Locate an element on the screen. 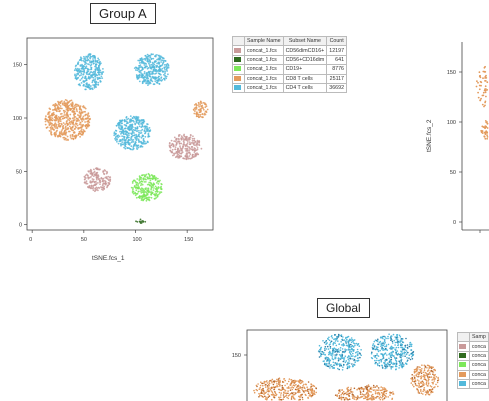  legend-subset-name: CD8 T cells is located at coordinates (305, 78).